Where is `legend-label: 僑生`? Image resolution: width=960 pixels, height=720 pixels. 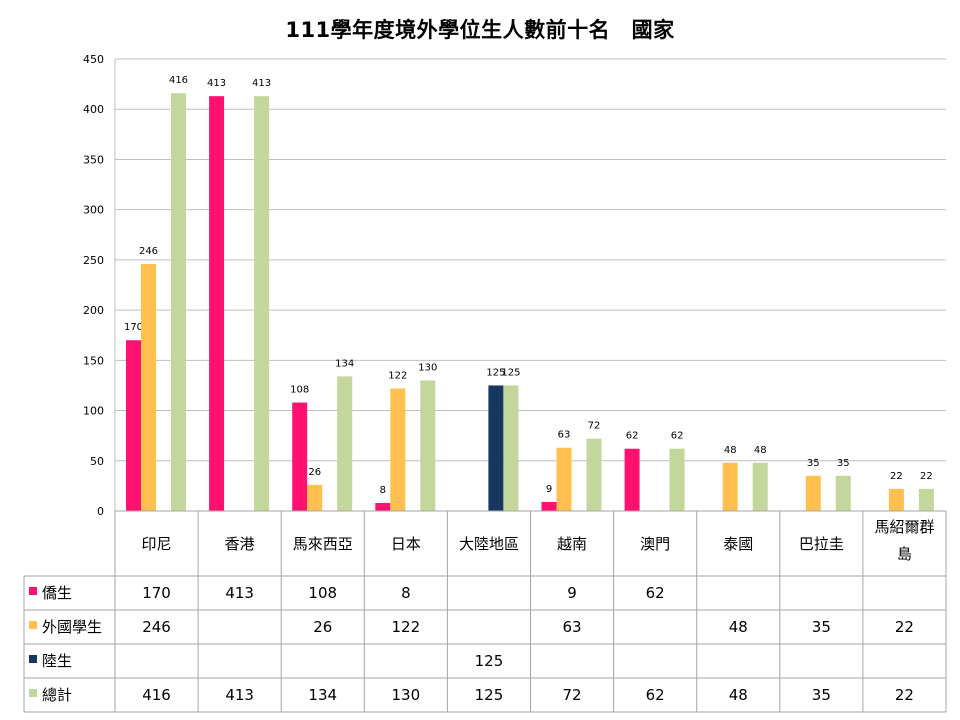
legend-label: 僑生 is located at coordinates (57, 593).